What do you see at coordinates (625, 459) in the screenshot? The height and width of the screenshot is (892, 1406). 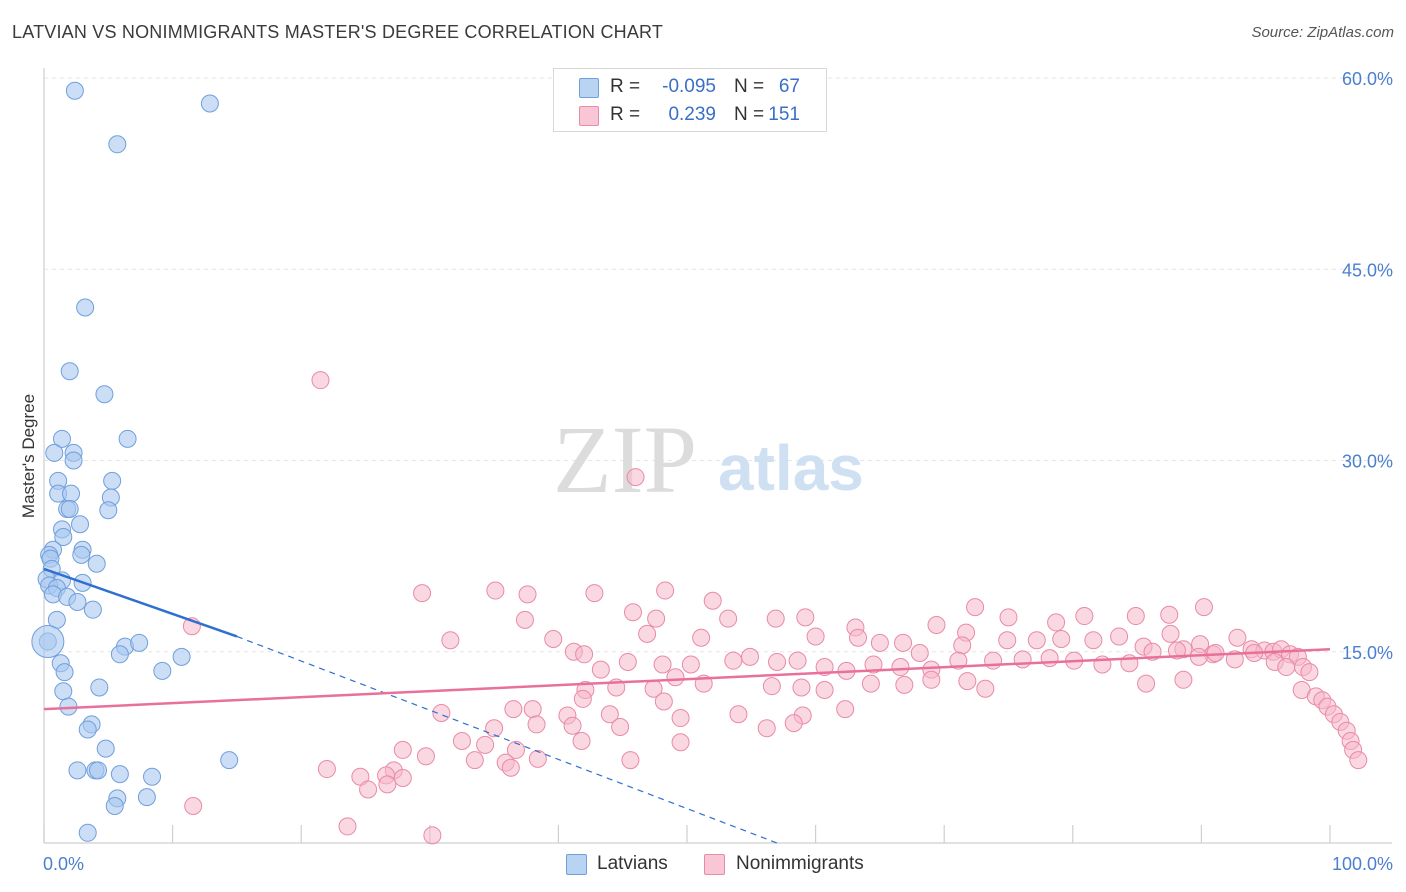 I see `watermark-zip: ZIP` at bounding box center [625, 459].